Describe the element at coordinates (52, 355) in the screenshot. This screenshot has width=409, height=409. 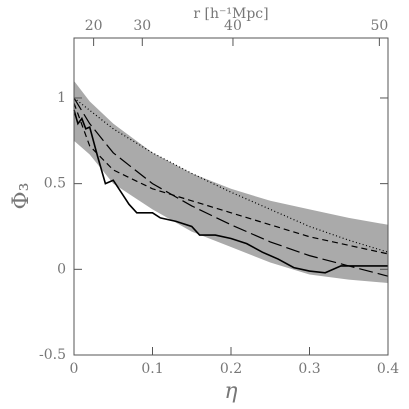
I see `y-tick-label: -0.5` at that location.